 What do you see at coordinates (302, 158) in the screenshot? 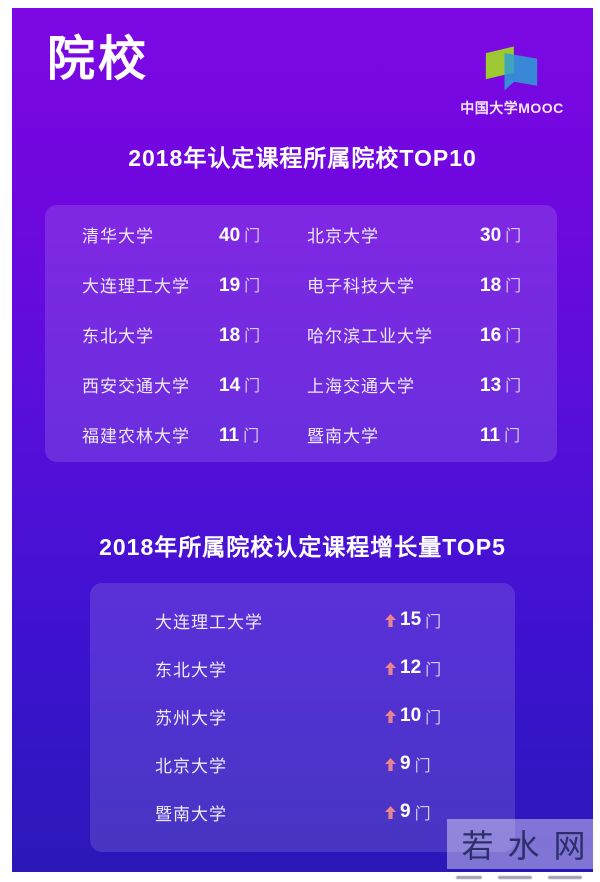
I see `top10-section-title: 2018年认定课程所属院校TOP10` at bounding box center [302, 158].